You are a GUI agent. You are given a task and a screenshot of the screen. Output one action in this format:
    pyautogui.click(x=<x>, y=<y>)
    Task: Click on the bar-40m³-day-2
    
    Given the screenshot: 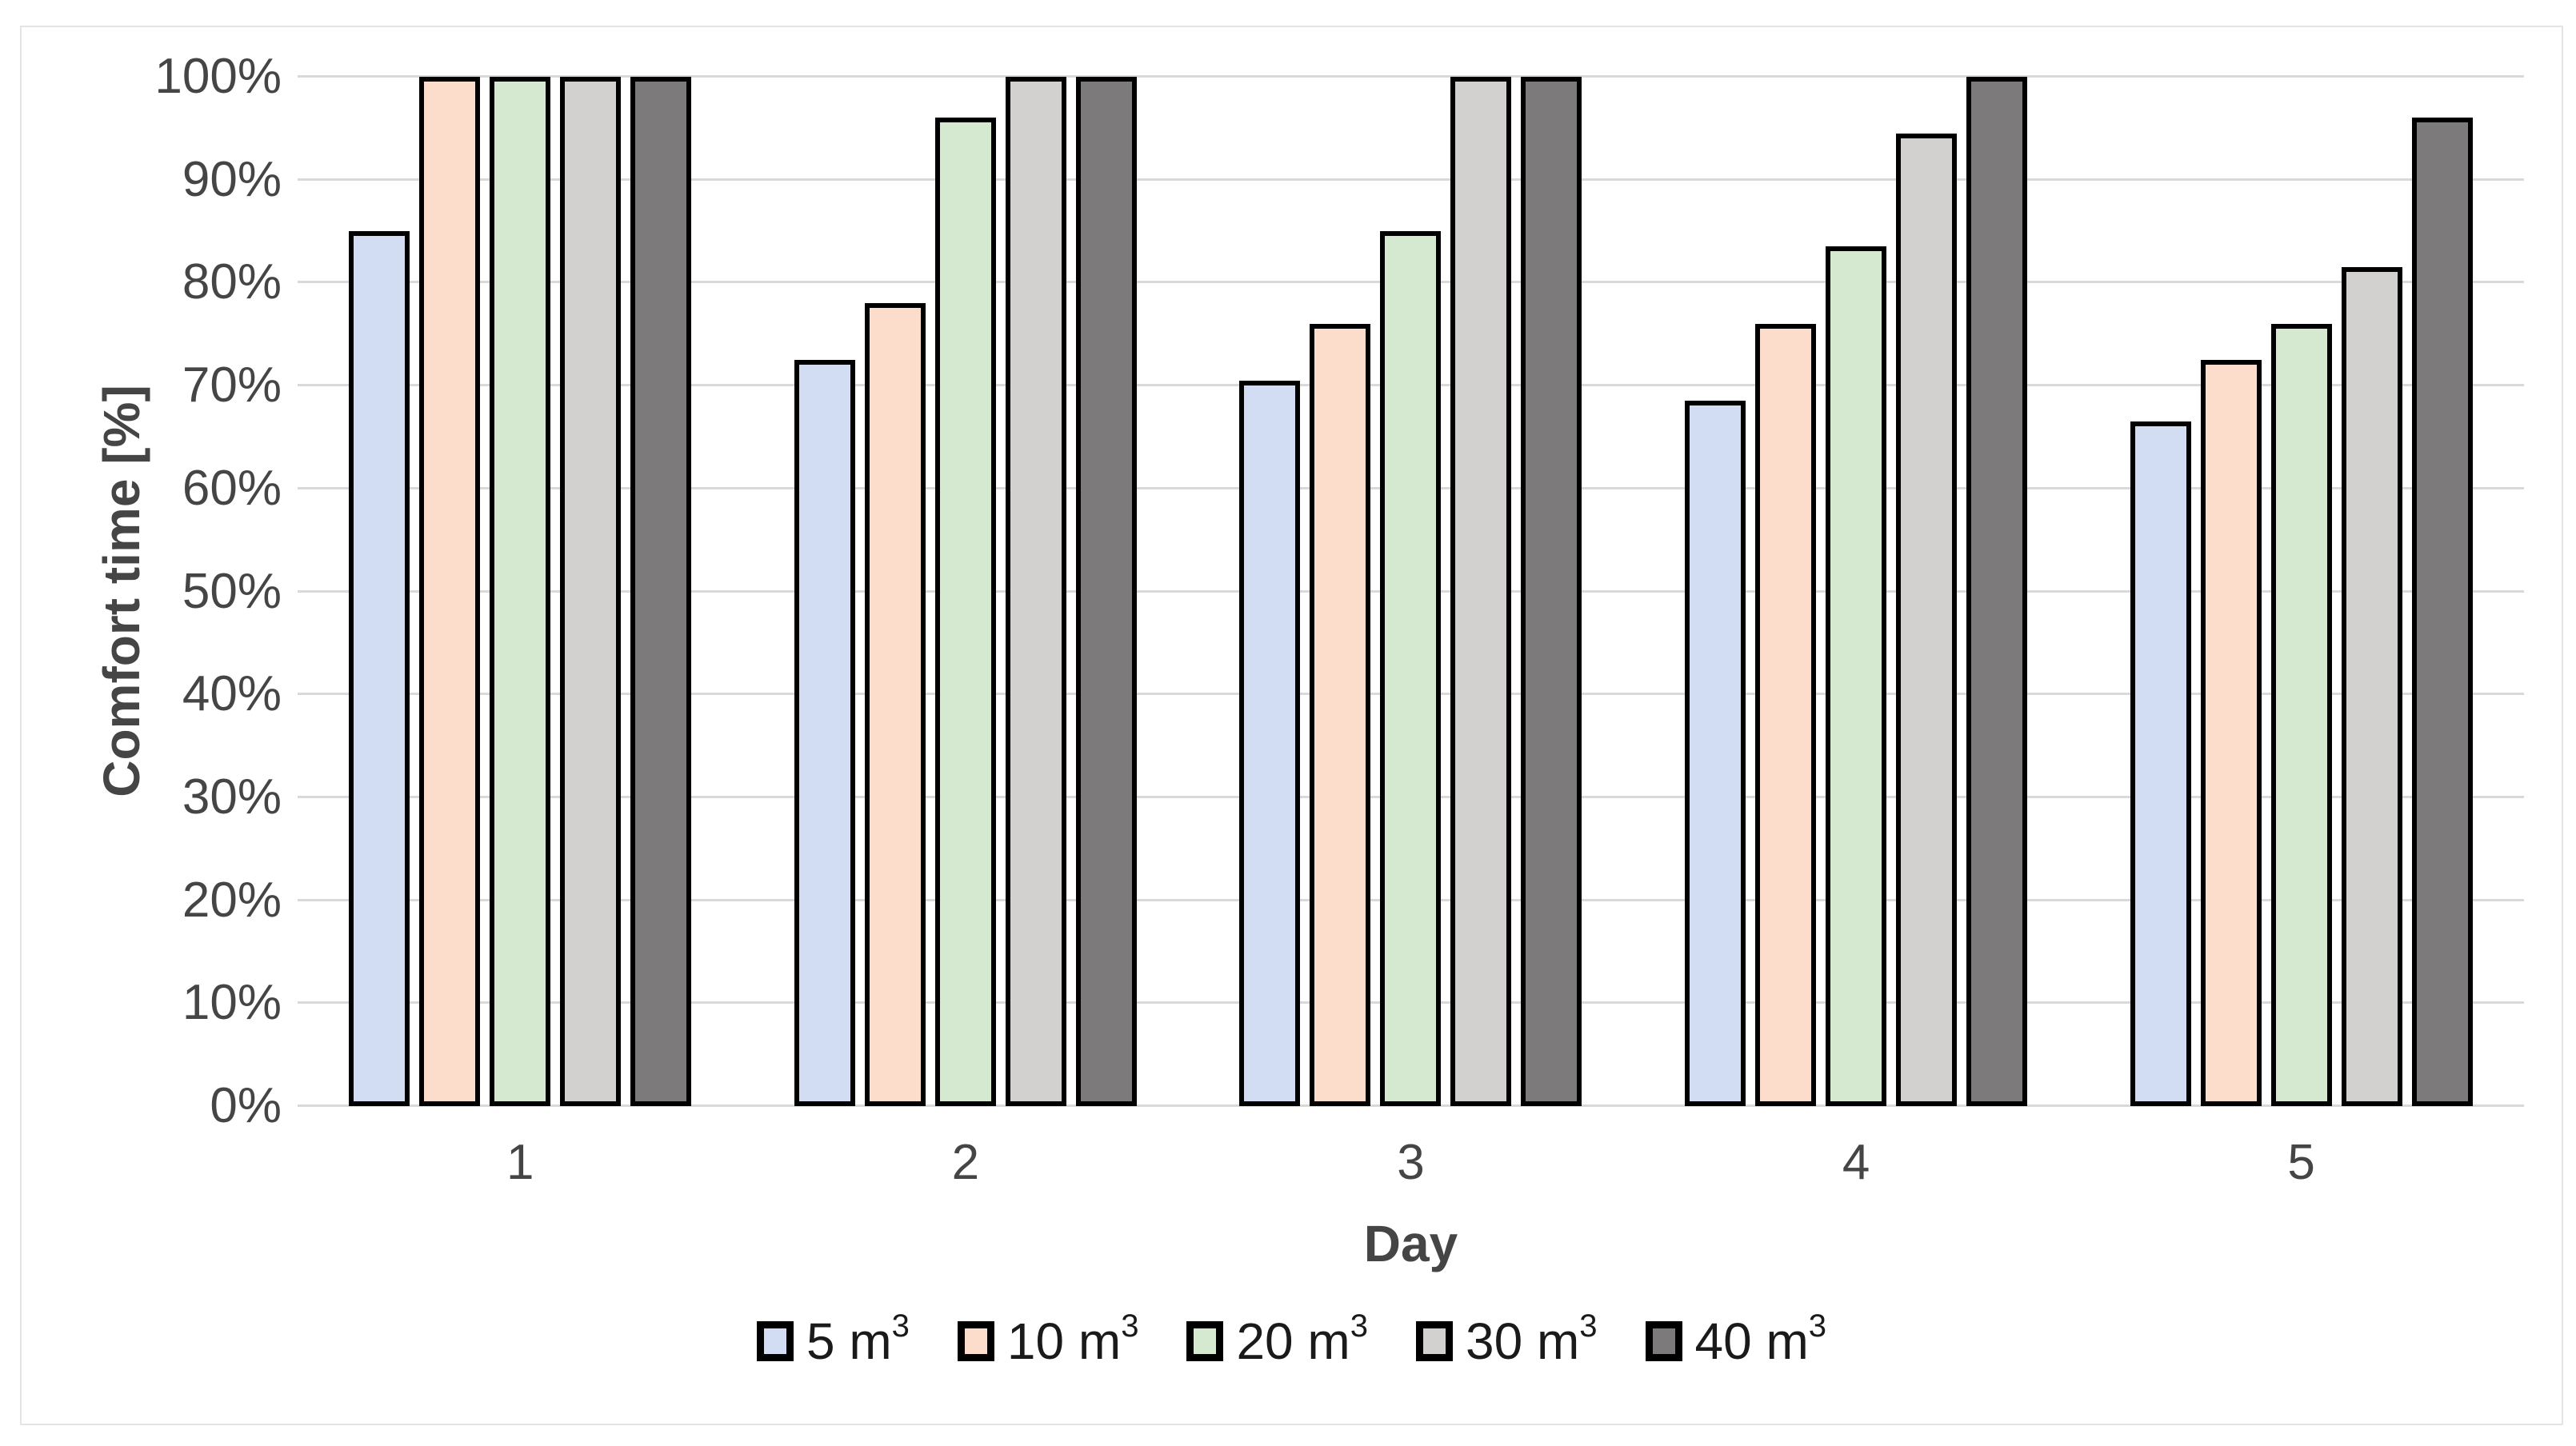 What is the action you would take?
    pyautogui.click(x=1106, y=591)
    